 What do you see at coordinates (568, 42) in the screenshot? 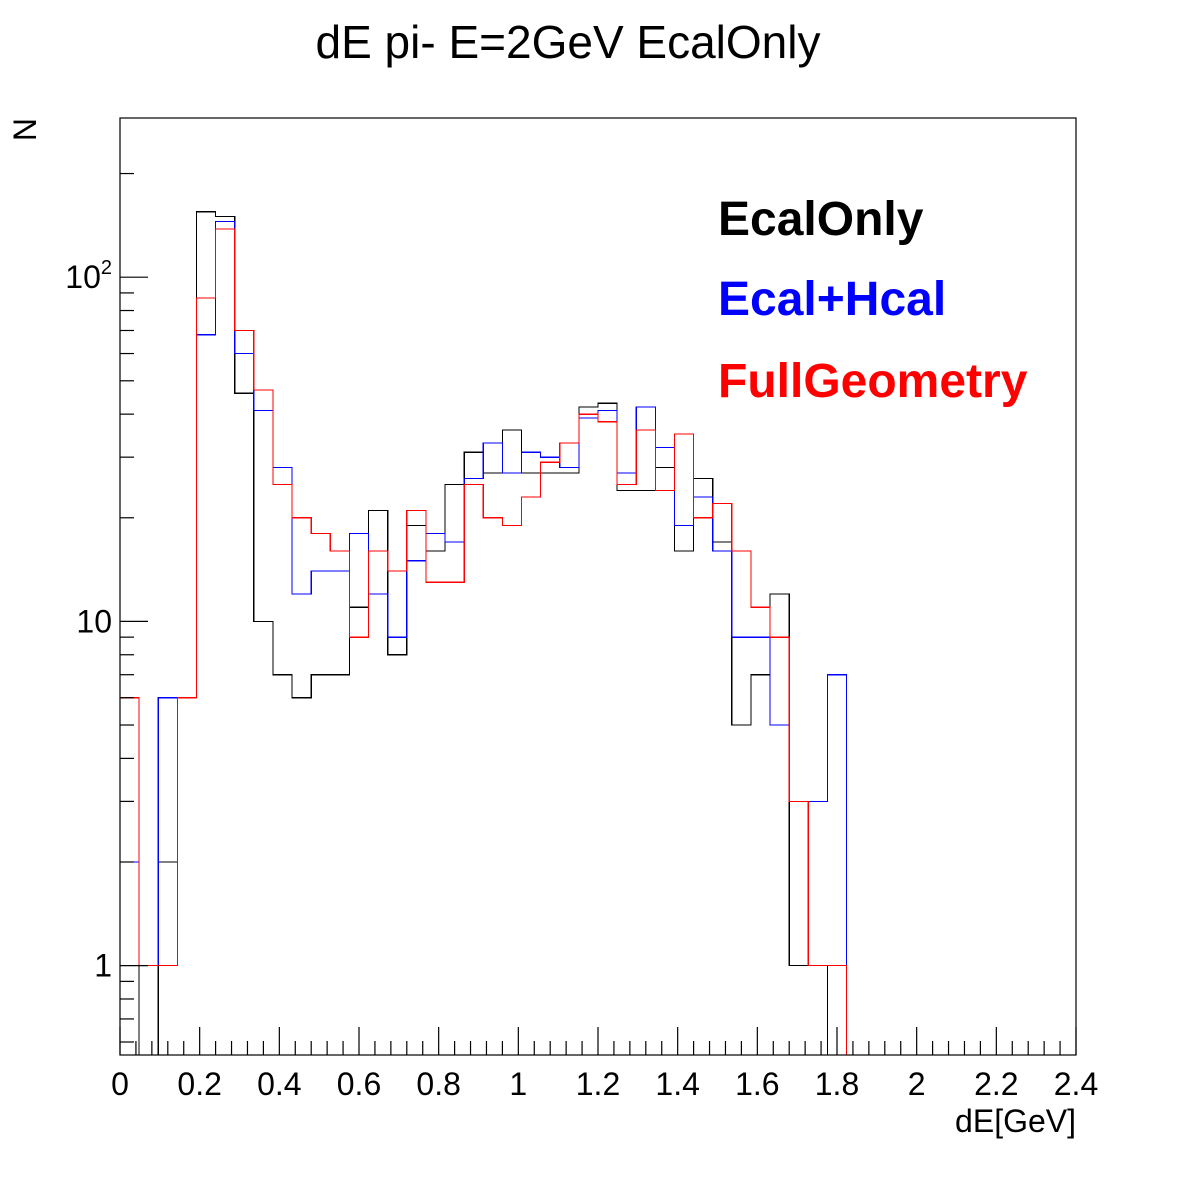
I see `chart-title: dE pi- E=2GeV EcalOnly` at bounding box center [568, 42].